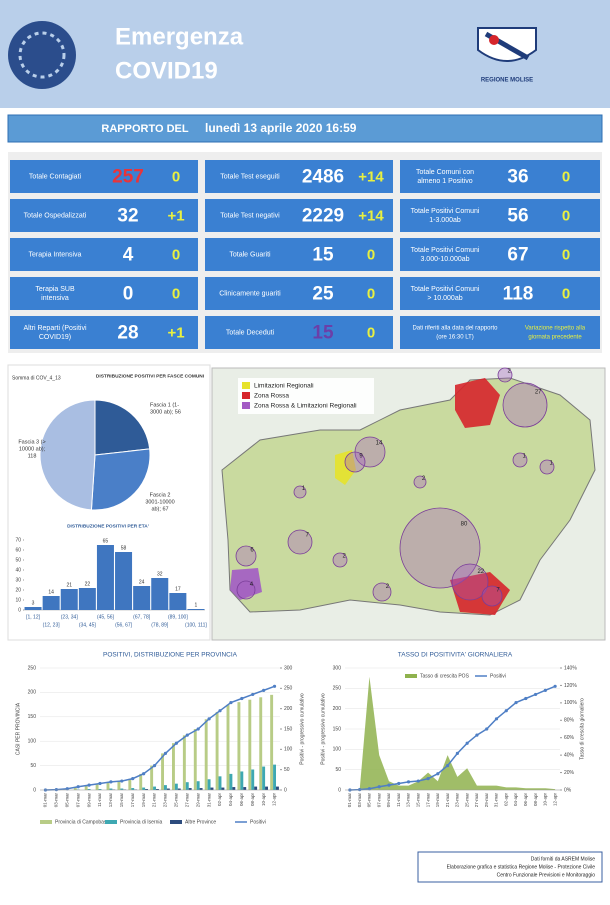 Image resolution: width=610 pixels, height=905 pixels. What do you see at coordinates (263, 800) in the screenshot?
I see `x-tick-label: 10-apr` at bounding box center [263, 800].